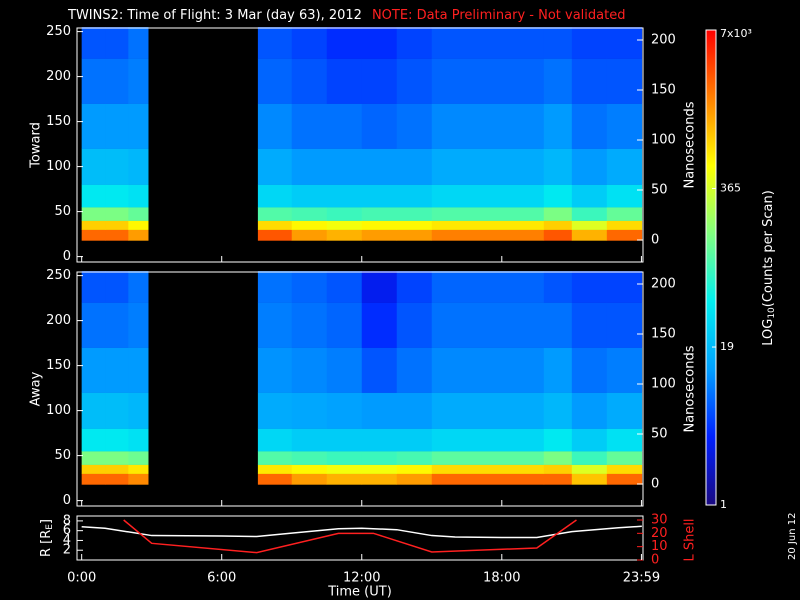 The height and width of the screenshot is (600, 800). What do you see at coordinates (663, 284) in the screenshot?
I see `y2-tick-label: 200` at bounding box center [663, 284].